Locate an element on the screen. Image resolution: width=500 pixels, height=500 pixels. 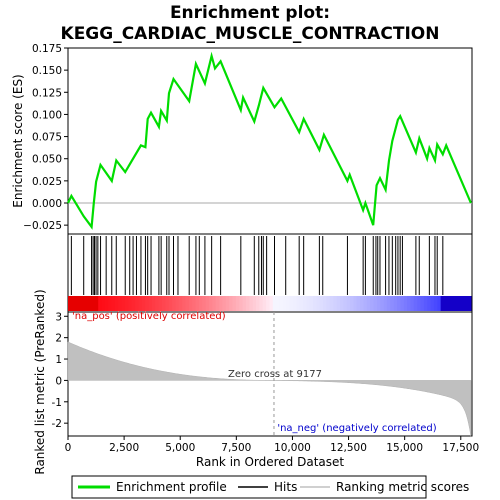
es-y-tick-label: 0.000 is located at coordinates (47, 204).